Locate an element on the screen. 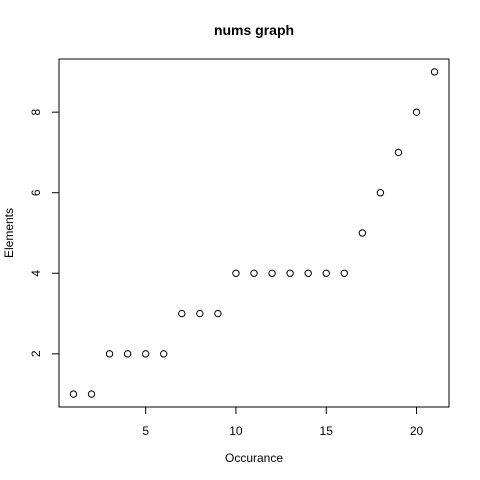  y-tick-label: 4 is located at coordinates (36, 273).